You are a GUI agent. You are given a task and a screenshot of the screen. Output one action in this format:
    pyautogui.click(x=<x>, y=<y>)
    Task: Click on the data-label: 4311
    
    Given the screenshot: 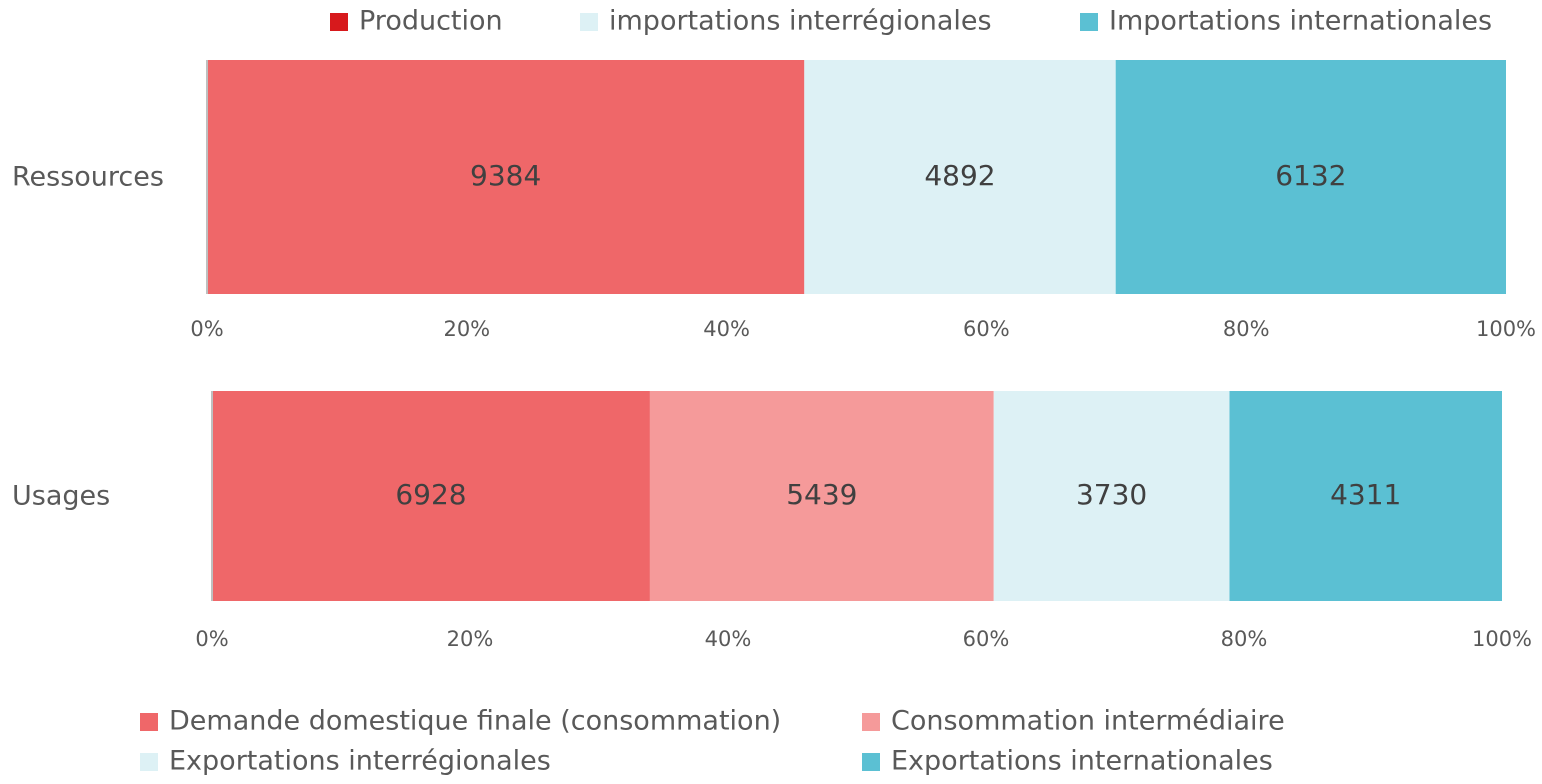 What is the action you would take?
    pyautogui.click(x=1365, y=494)
    